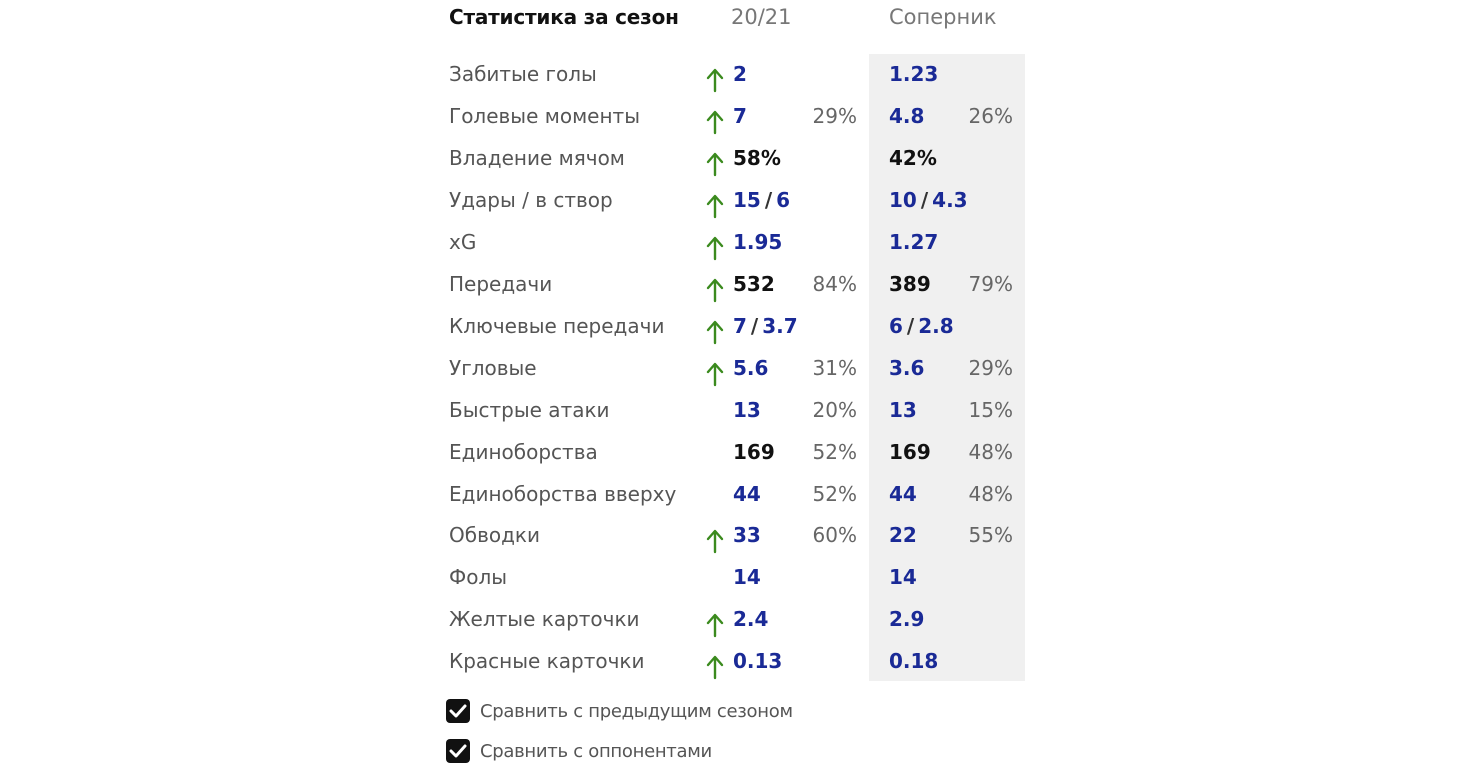 The height and width of the screenshot is (776, 1460). I want to click on season-percent: 60%, so click(834, 535).